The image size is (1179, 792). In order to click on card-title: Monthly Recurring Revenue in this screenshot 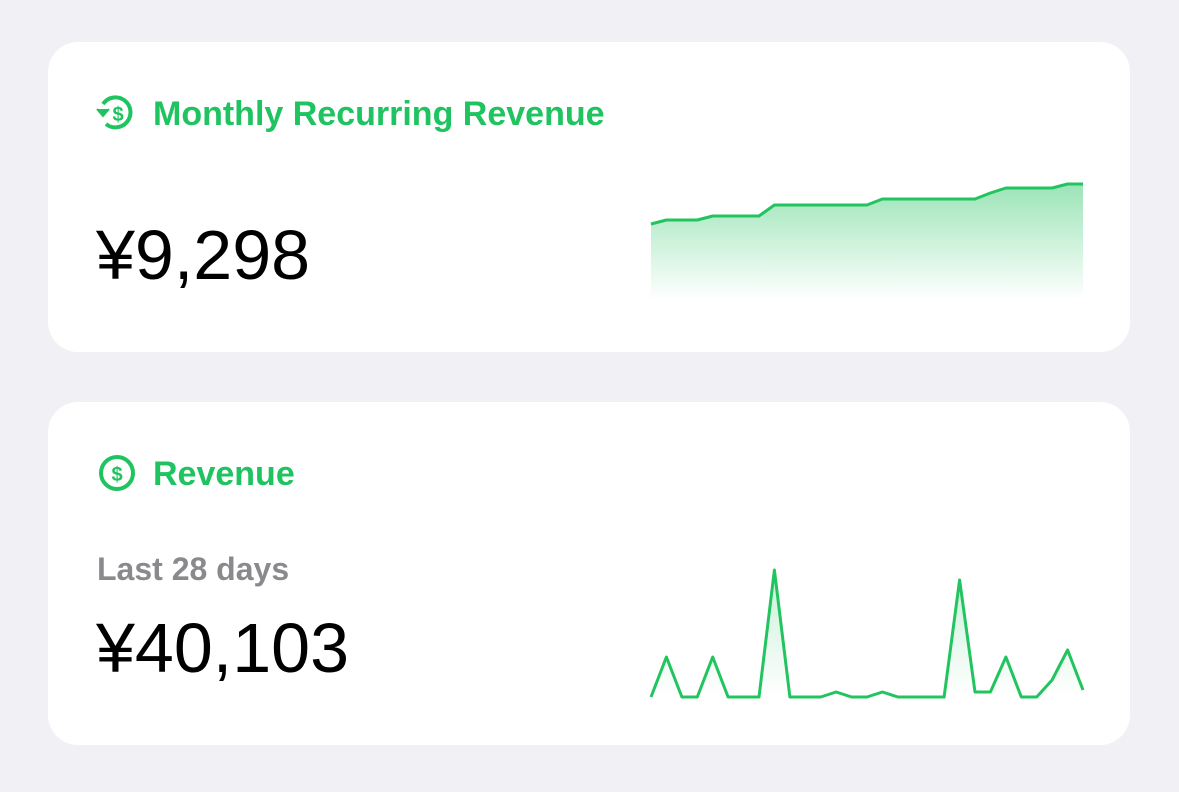, I will do `click(379, 114)`.